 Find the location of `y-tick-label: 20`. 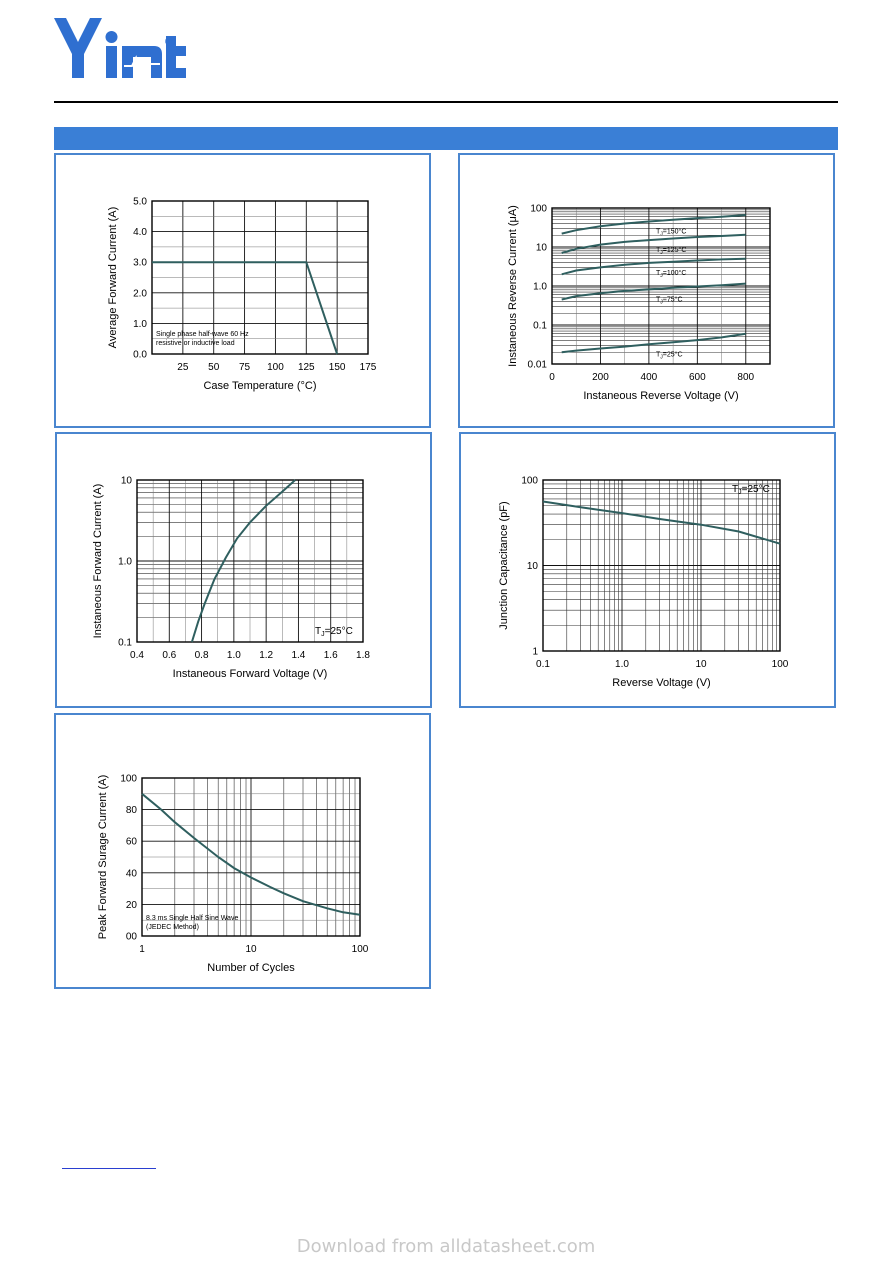

y-tick-label: 20 is located at coordinates (132, 905).